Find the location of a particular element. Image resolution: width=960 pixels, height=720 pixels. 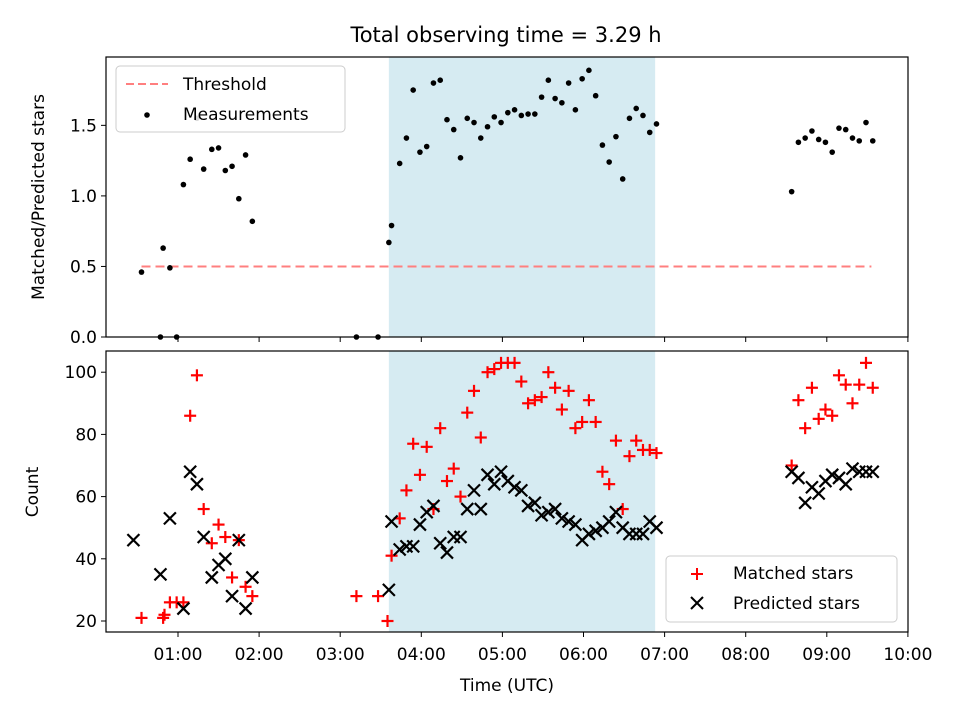

x-tick-label: 06:00 is located at coordinates (583, 655).